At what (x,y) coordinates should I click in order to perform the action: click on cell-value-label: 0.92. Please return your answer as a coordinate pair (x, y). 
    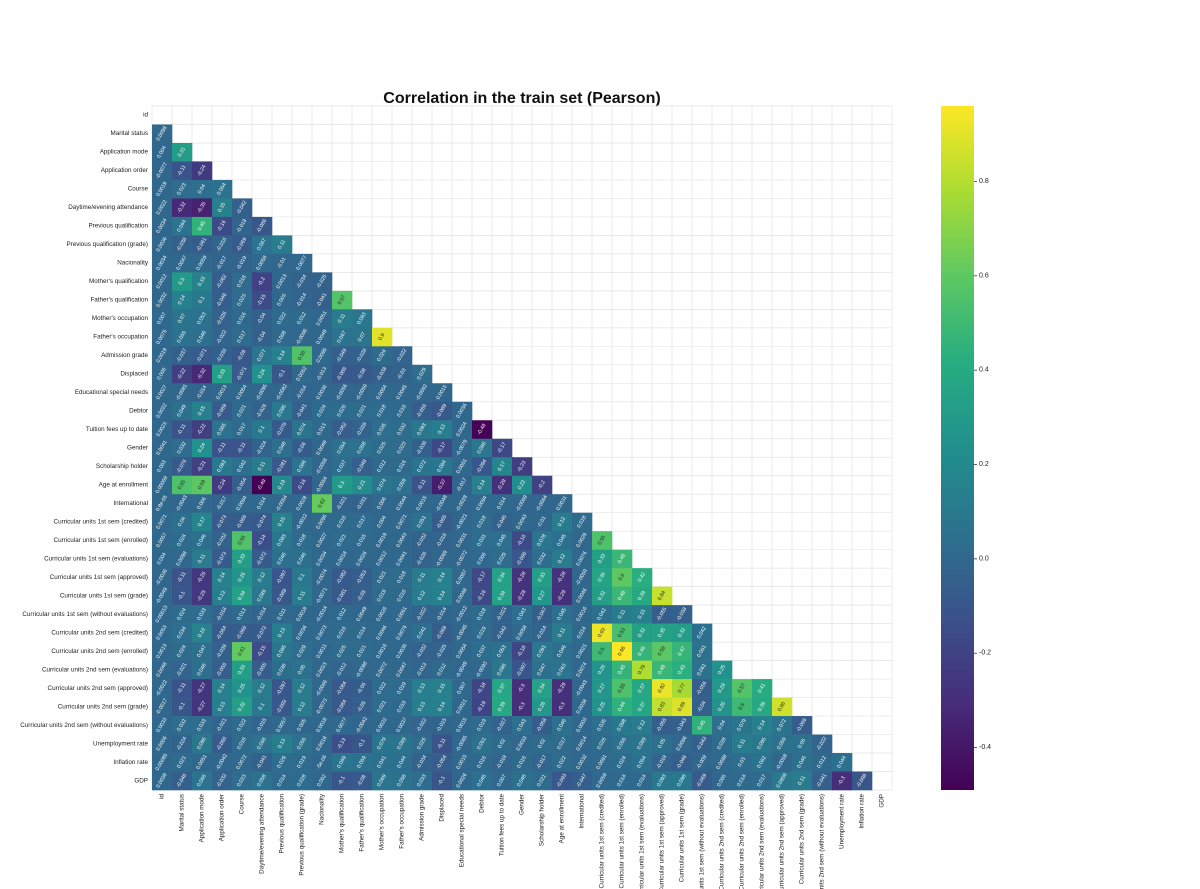
    Looking at the image, I should click on (662, 688).